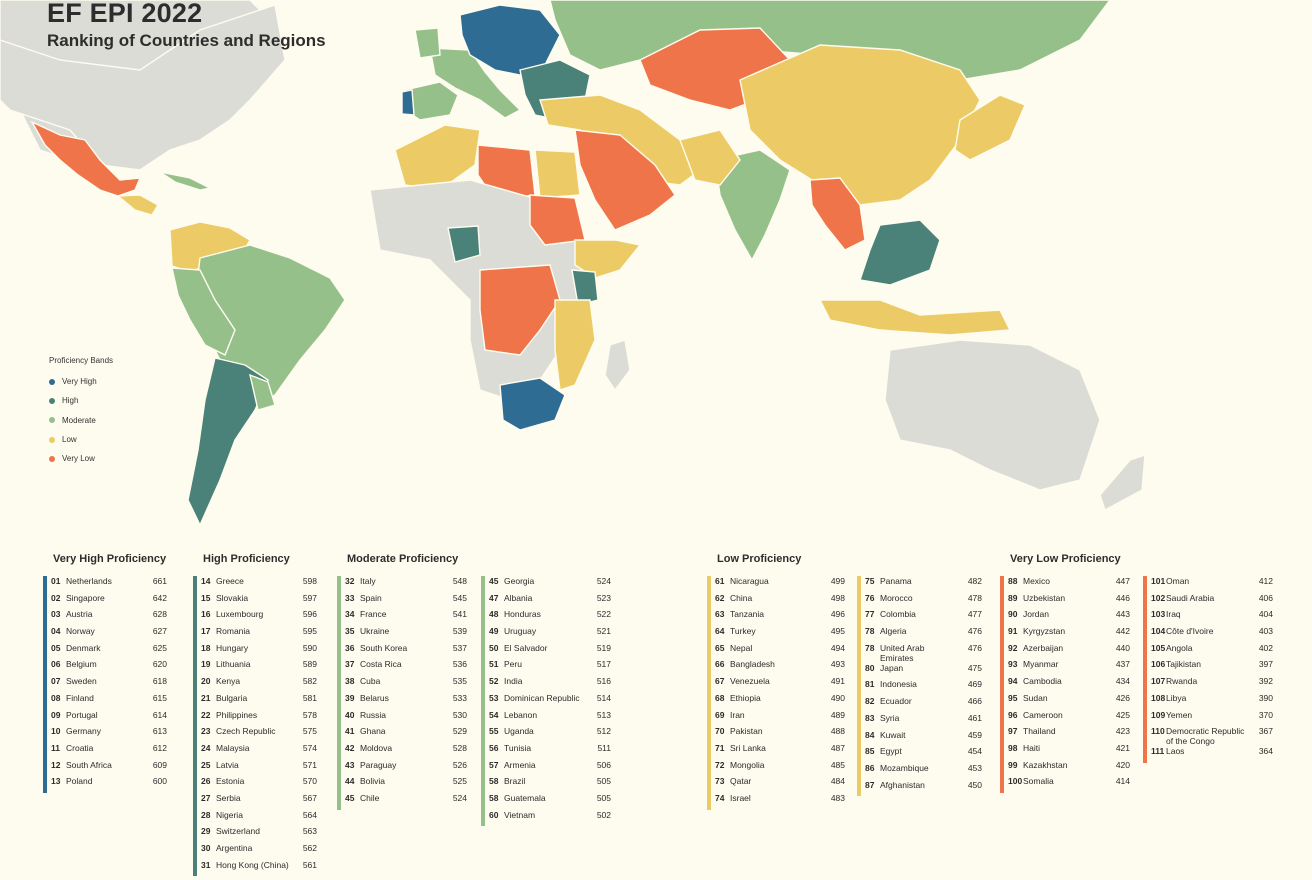 Image resolution: width=1312 pixels, height=880 pixels. Describe the element at coordinates (1265, 647) in the screenshot. I see `score-value: 402` at that location.